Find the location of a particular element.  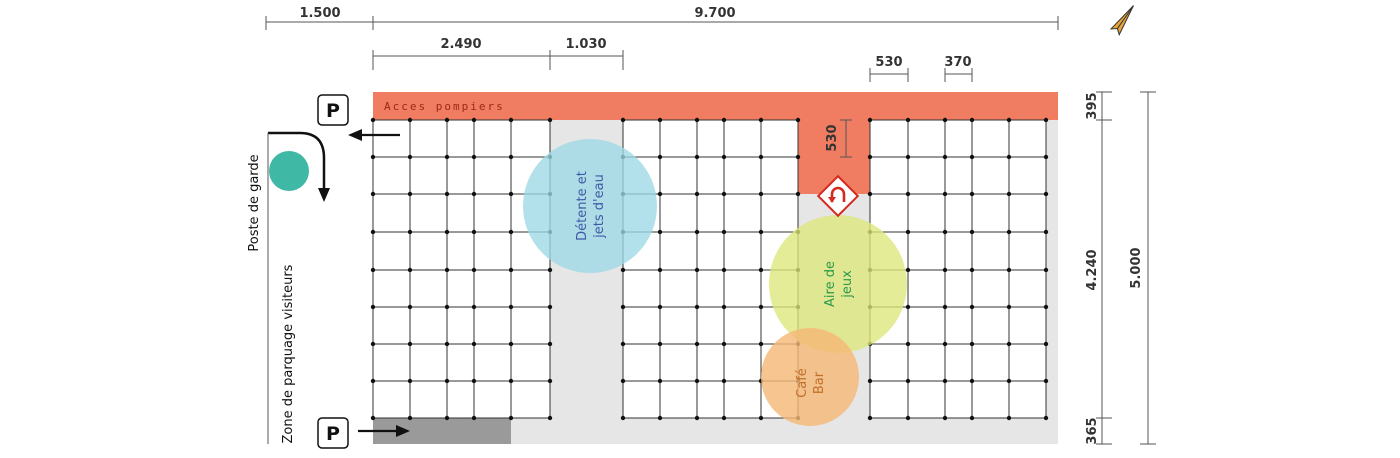

aire-de-jeux-zone is located at coordinates (838, 284).